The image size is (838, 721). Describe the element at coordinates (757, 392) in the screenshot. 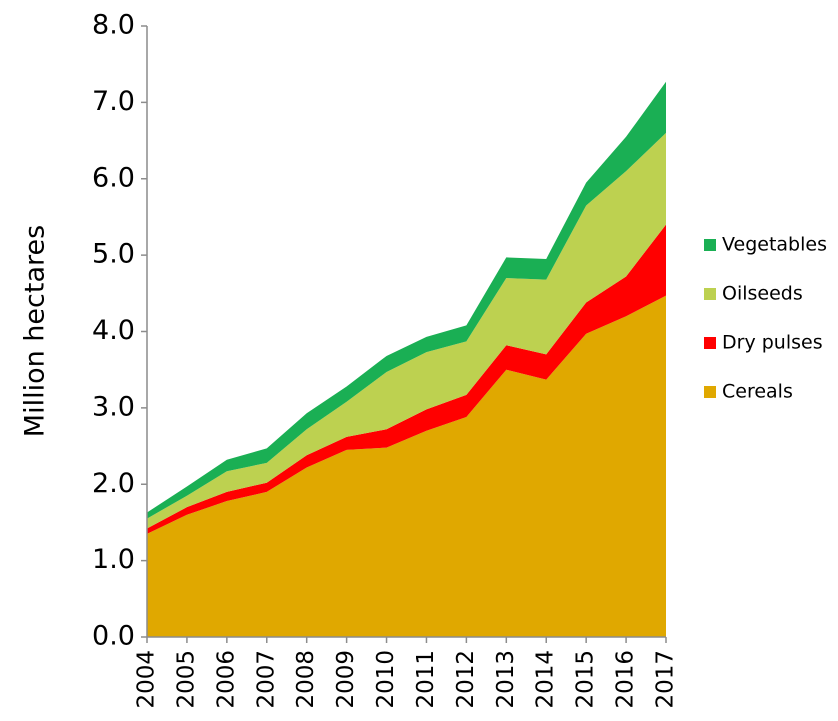

I see `legend-label: Cereals` at that location.